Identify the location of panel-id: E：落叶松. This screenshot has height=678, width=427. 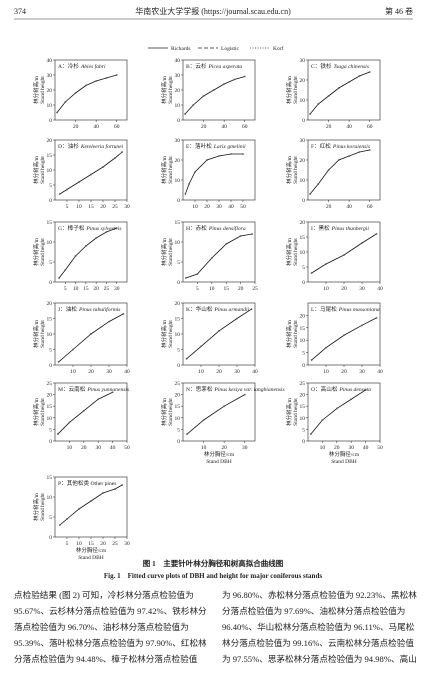
(199, 146).